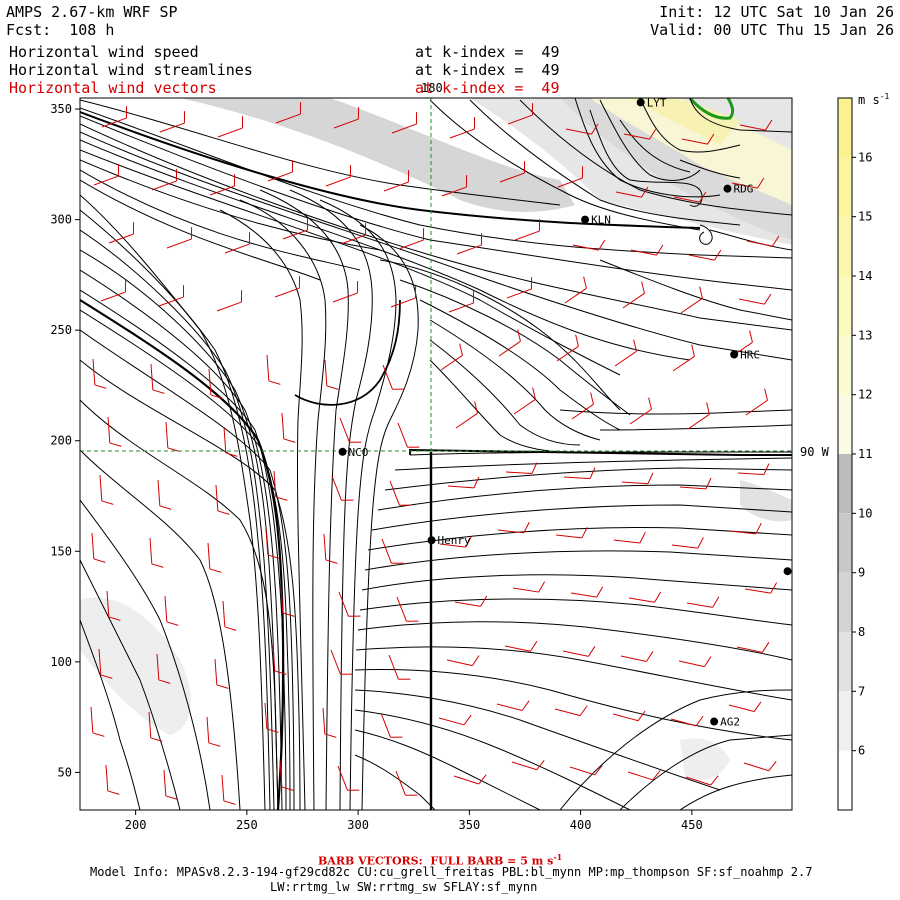  I want to click on station-label: NCO, so click(359, 452).